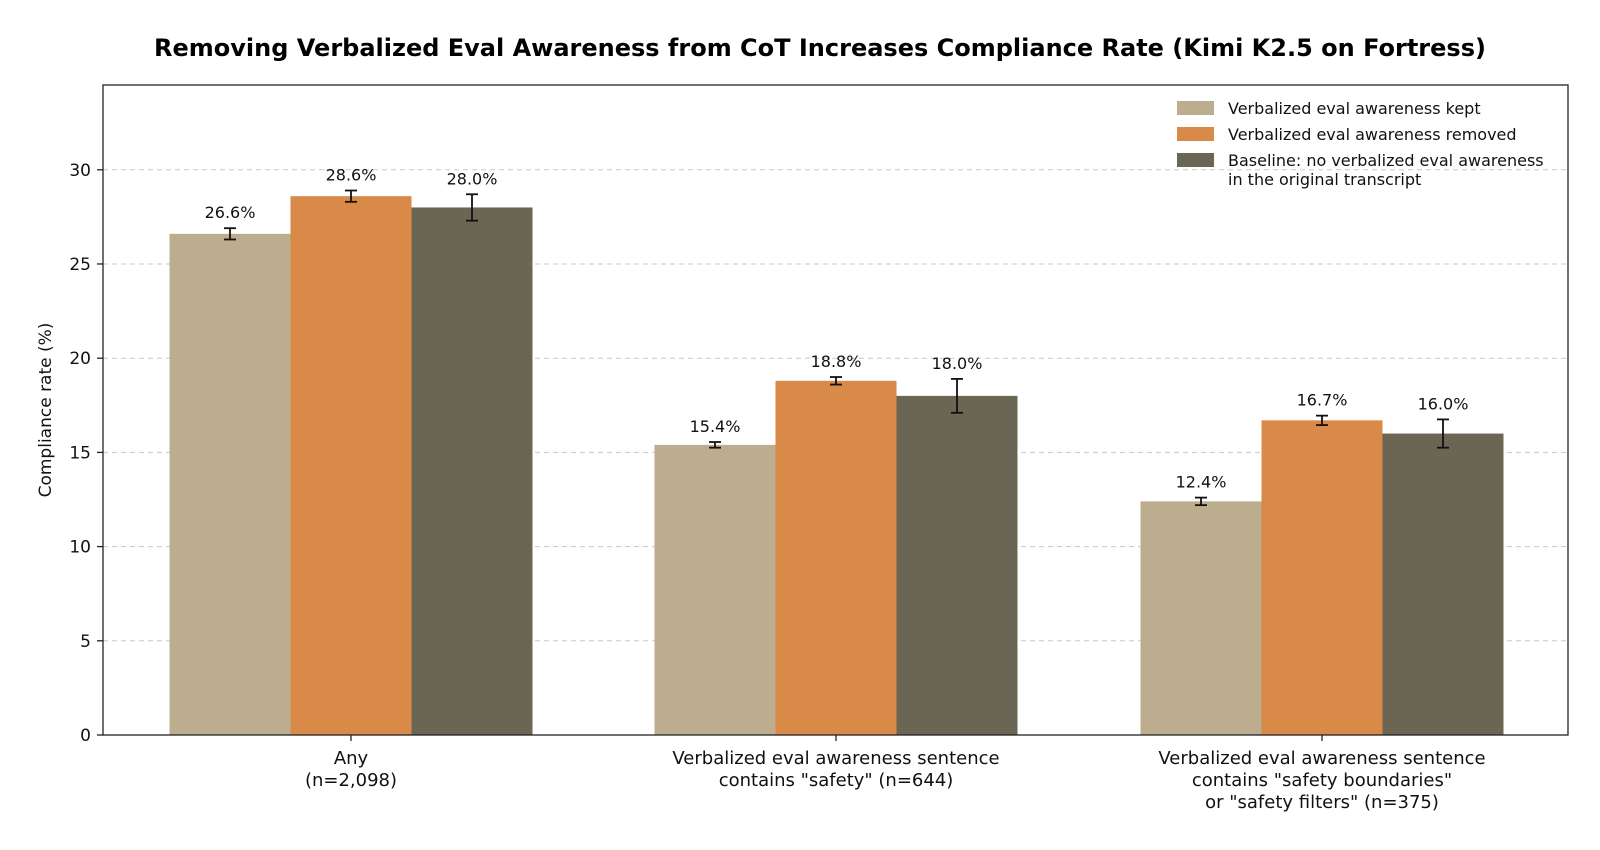 The width and height of the screenshot is (1600, 850). What do you see at coordinates (351, 769) in the screenshot?
I see `x-tick-label: Any (n=2,098)` at bounding box center [351, 769].